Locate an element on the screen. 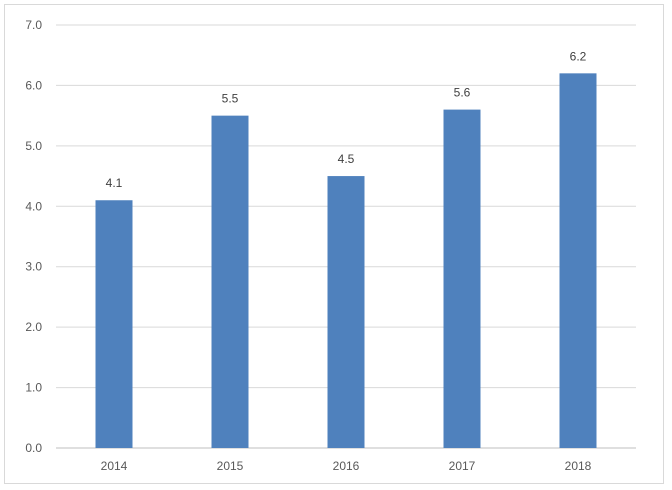 This screenshot has width=672, height=490. y-axis-ticks: 0.0 1.0 2.0 3.0 4.0 5.0 6.0 7.0 is located at coordinates (33, 236).